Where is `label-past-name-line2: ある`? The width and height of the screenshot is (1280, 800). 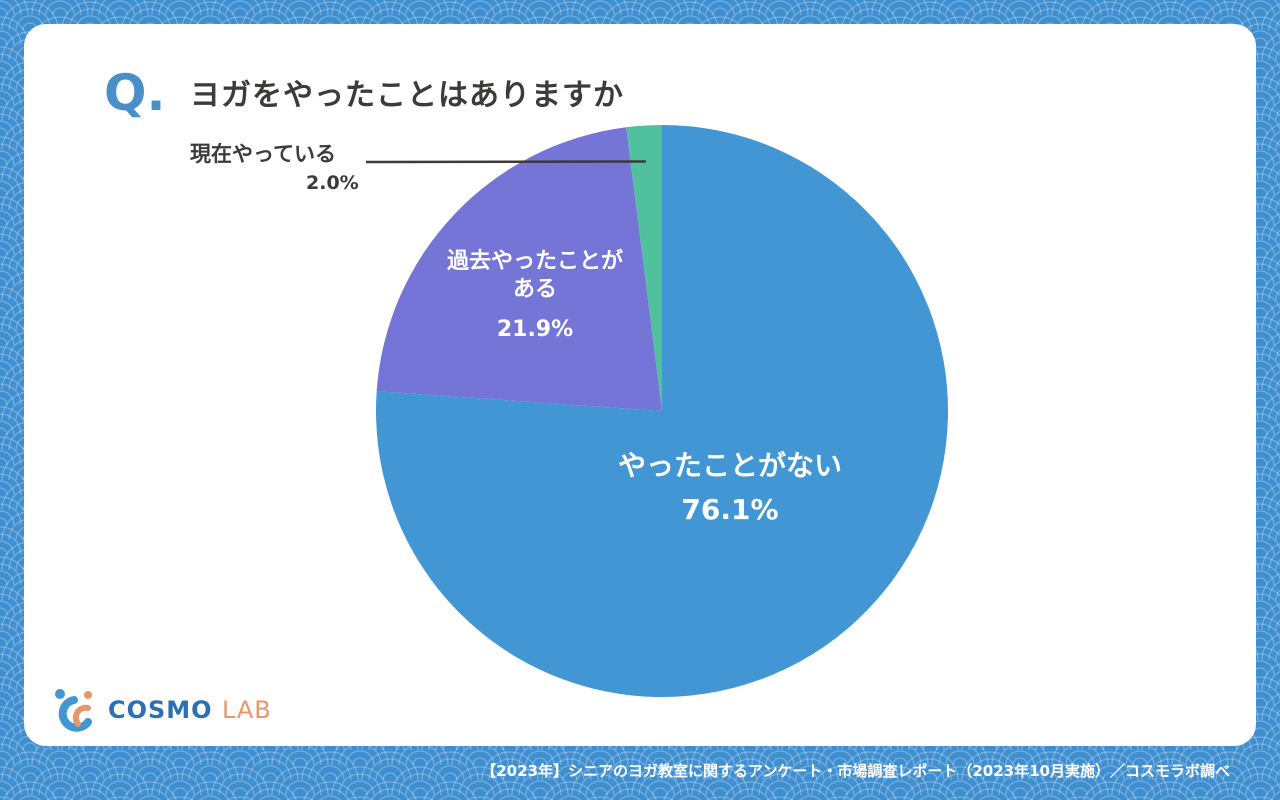
label-past-name-line2: ある is located at coordinates (534, 289).